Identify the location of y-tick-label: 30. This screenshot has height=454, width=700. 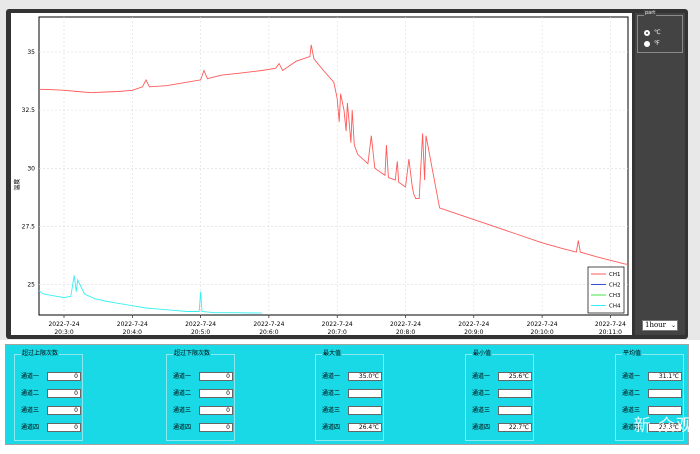
(31, 168).